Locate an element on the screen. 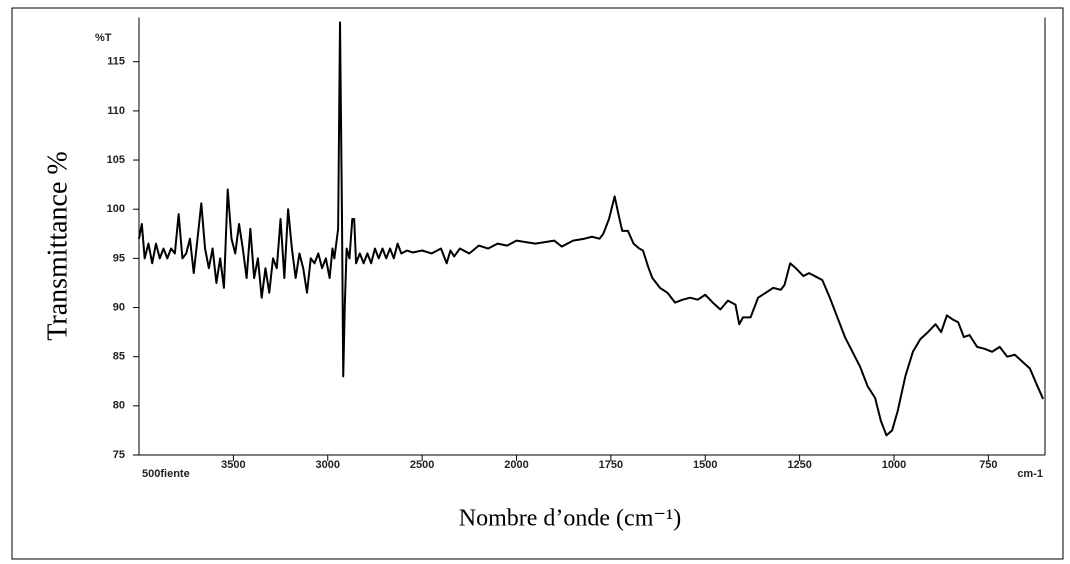  y-tick-label: 105 is located at coordinates (116, 160).